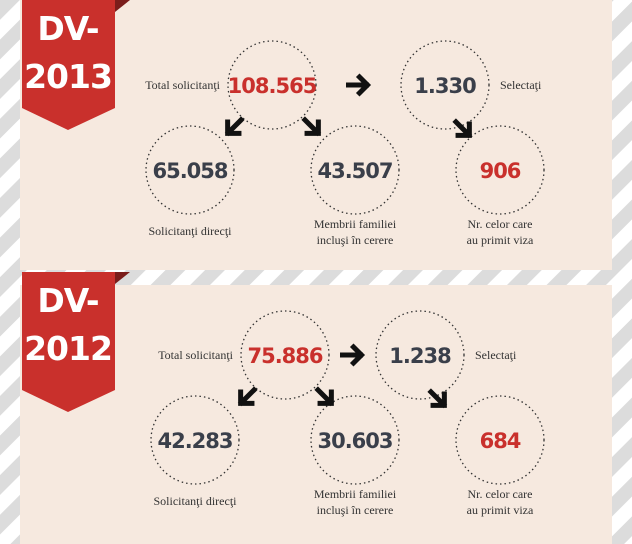  I want to click on total-value: 108.565, so click(272, 86).